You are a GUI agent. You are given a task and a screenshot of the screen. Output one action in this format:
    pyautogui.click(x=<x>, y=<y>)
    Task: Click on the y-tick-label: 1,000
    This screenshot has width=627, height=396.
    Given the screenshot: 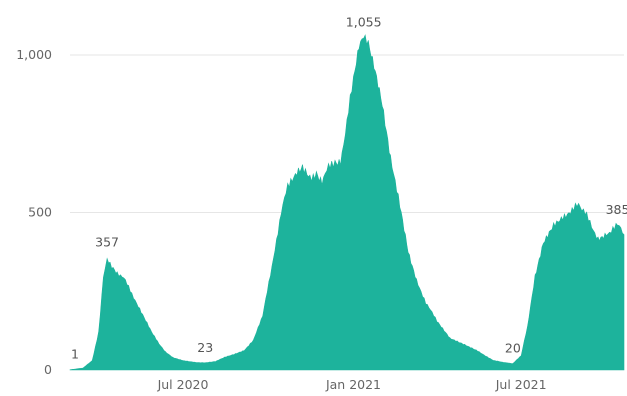 What is the action you would take?
    pyautogui.click(x=34, y=54)
    